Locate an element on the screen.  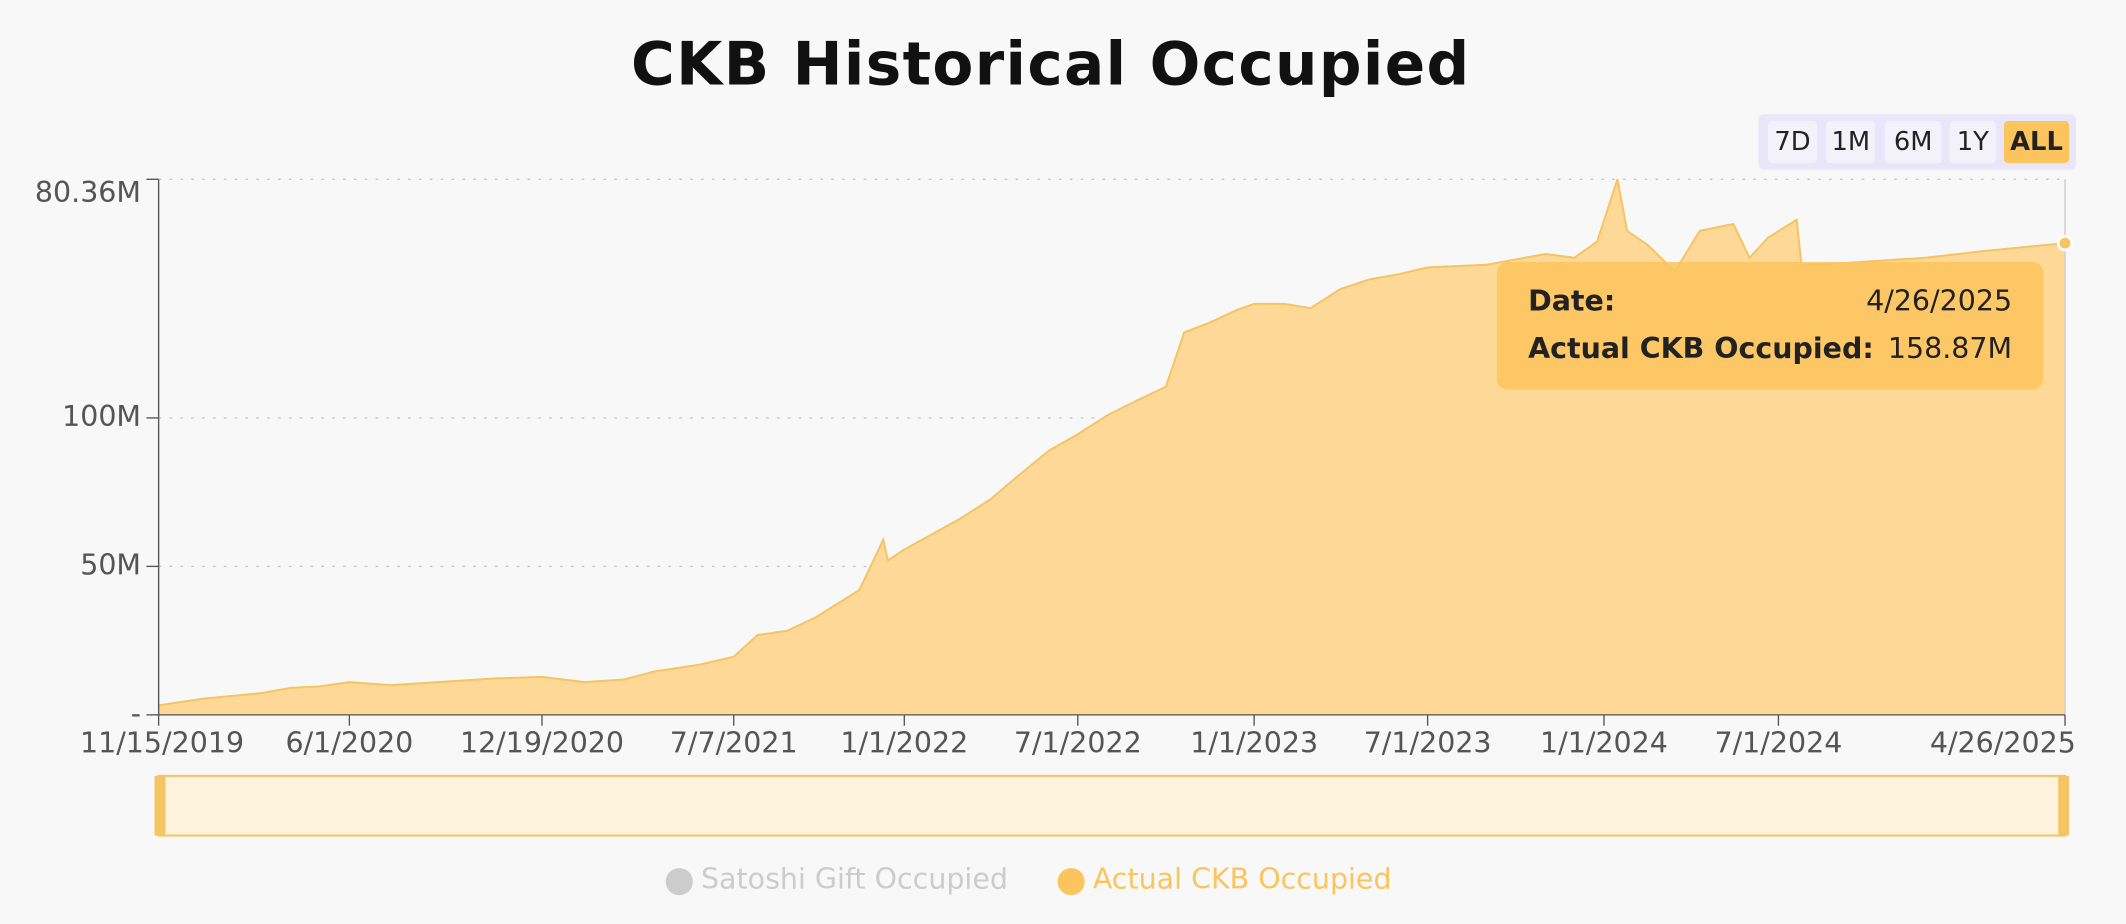
range-button-label: ALL is located at coordinates (2036, 142).